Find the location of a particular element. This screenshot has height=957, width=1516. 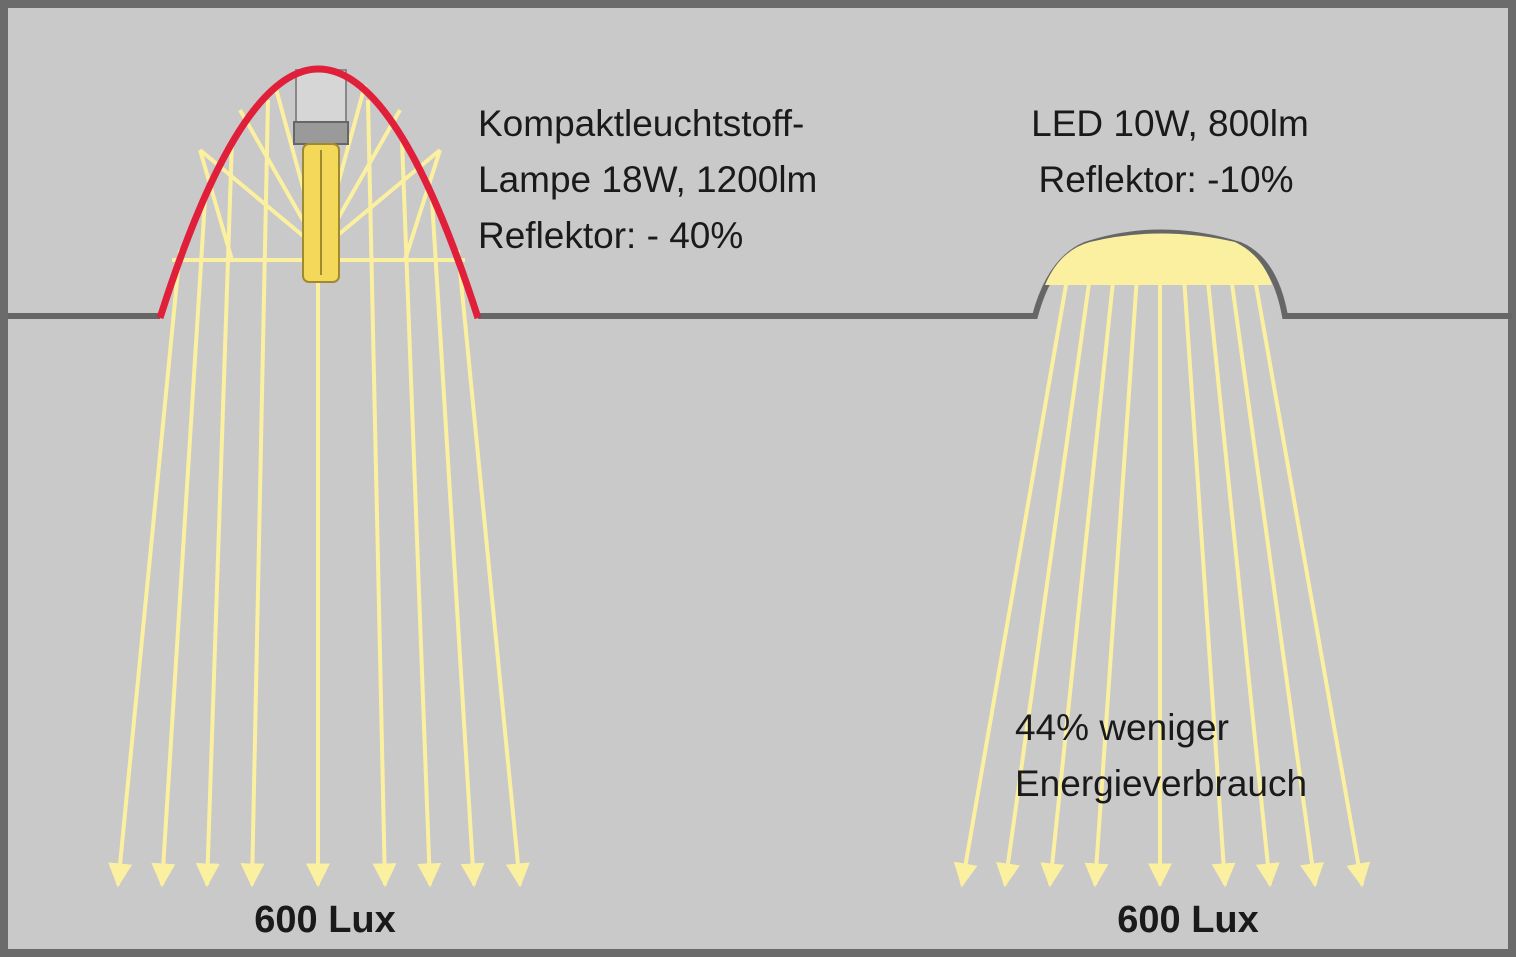

label-line: Reflektor: -10% is located at coordinates (1166, 179).